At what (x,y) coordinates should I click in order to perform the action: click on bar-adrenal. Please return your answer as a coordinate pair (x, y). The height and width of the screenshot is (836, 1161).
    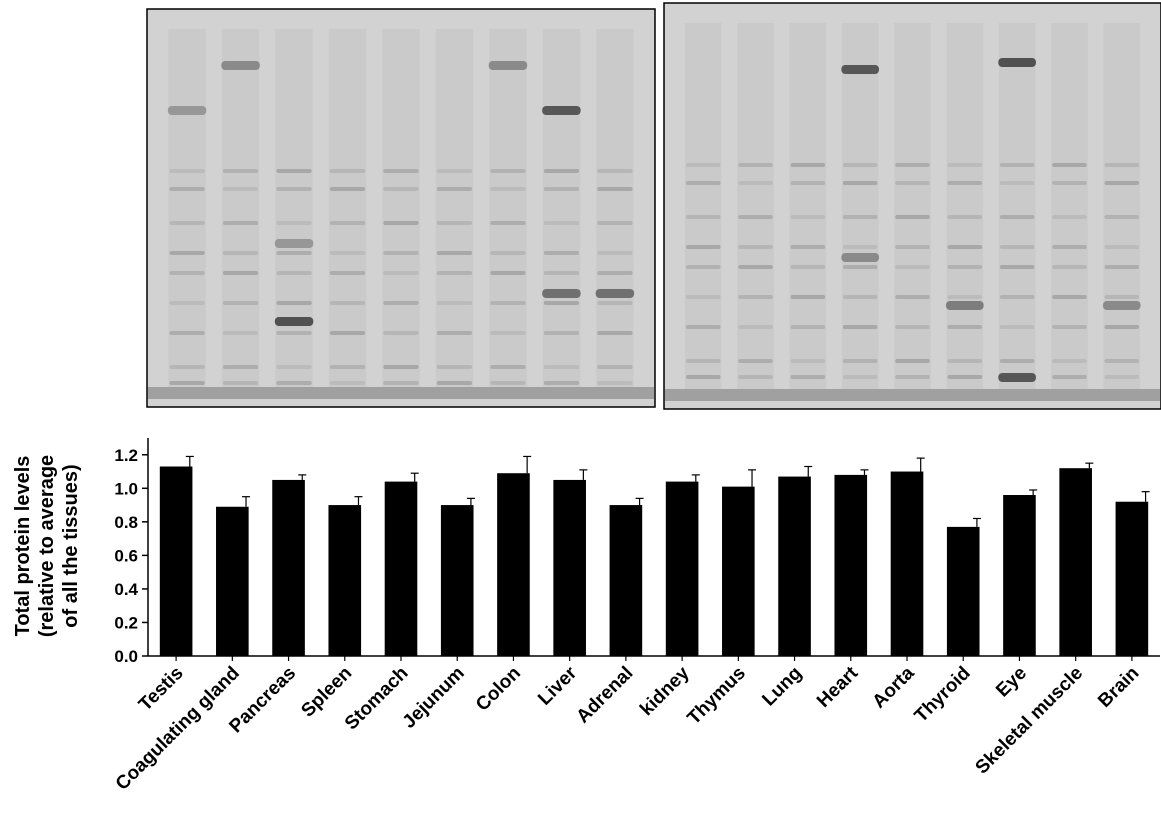
    Looking at the image, I should click on (626, 580).